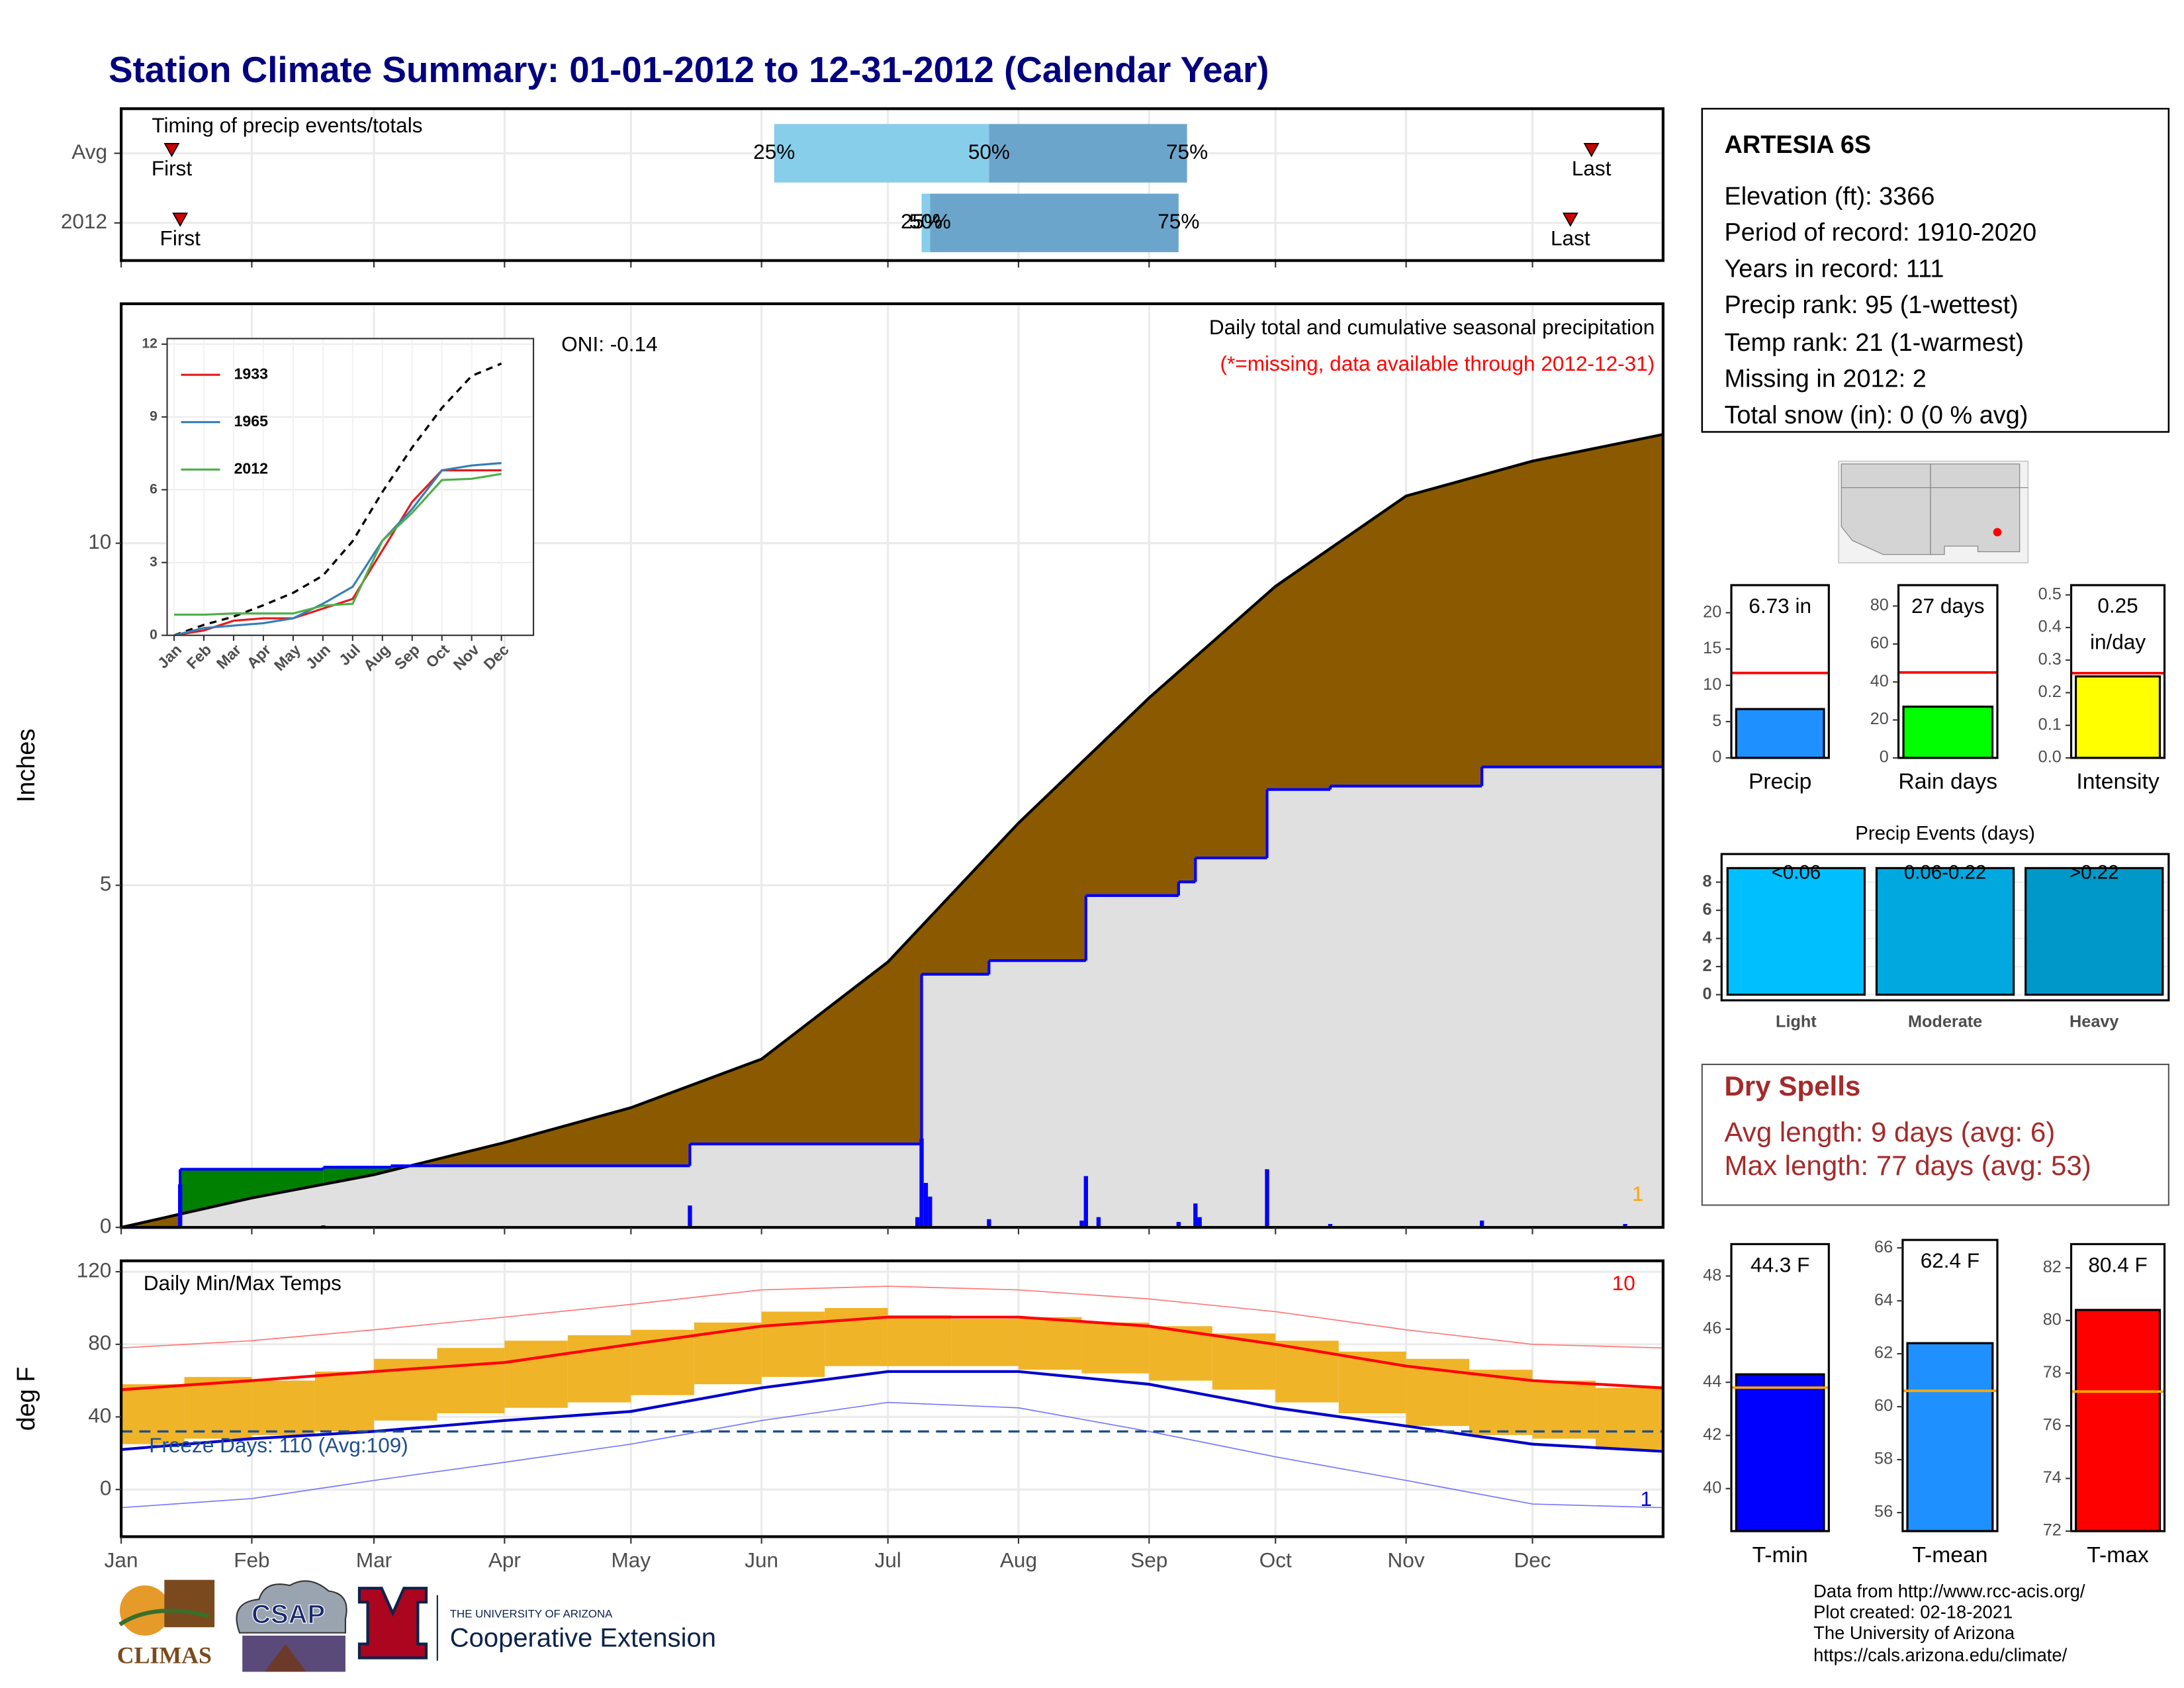 The image size is (2184, 1688). What do you see at coordinates (121, 1560) in the screenshot?
I see `x-tick-label: Jan` at bounding box center [121, 1560].